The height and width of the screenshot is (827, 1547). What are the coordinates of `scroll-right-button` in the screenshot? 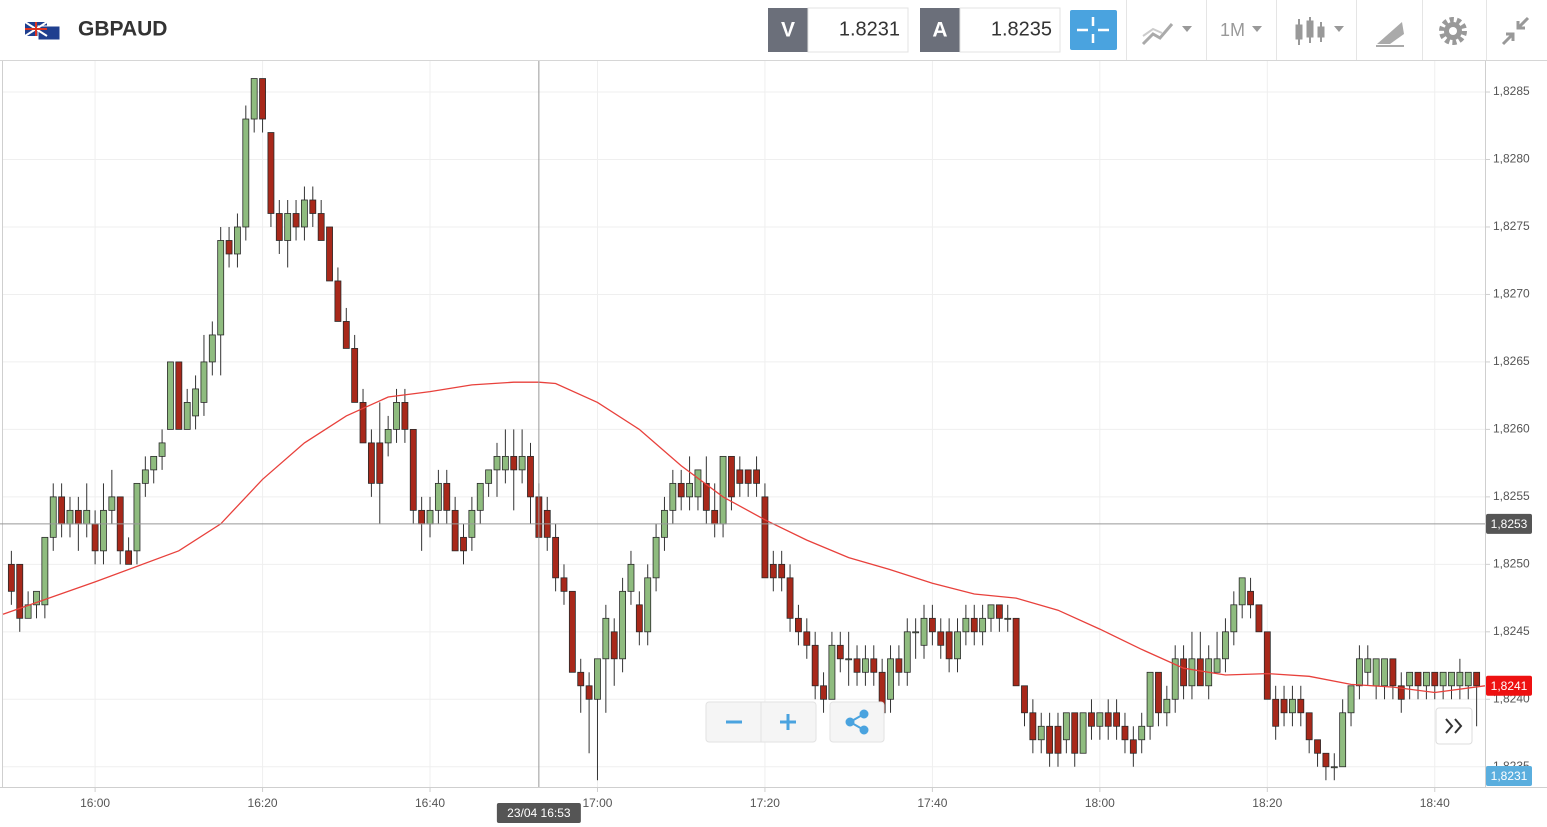 It's located at (1454, 726).